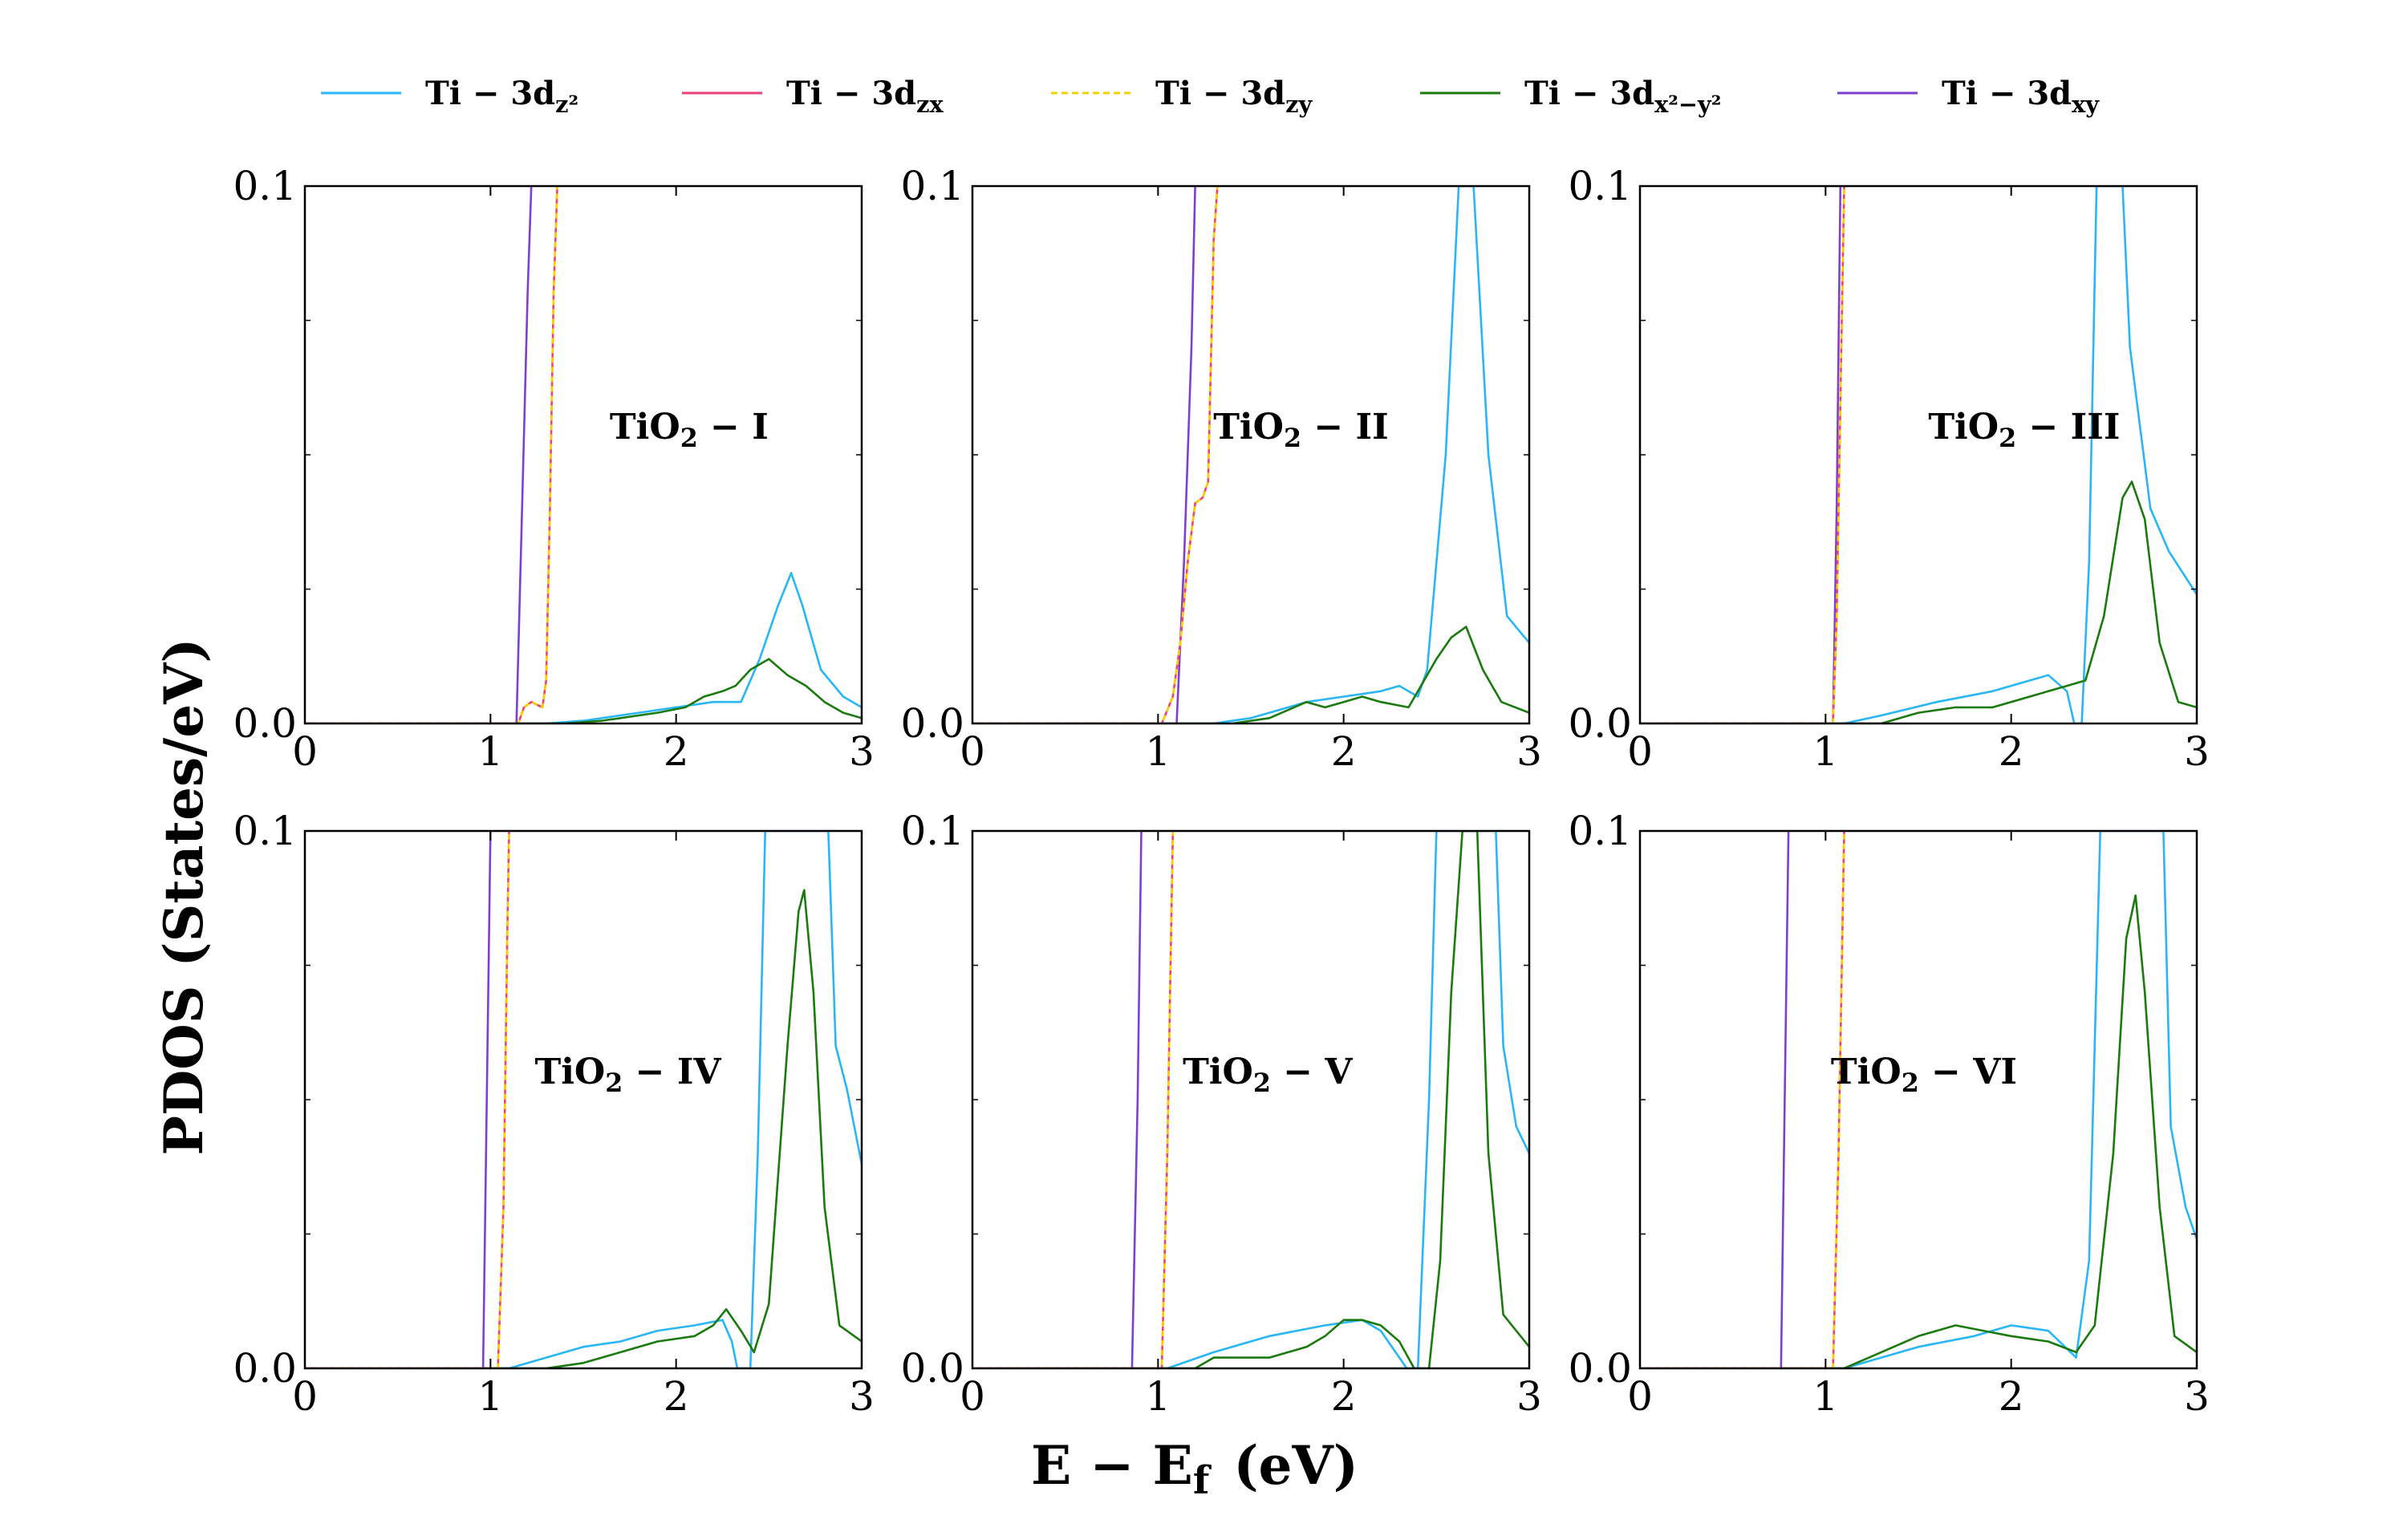 The image size is (2407, 1540). I want to click on panel-label-rest: − IV, so click(672, 1072).